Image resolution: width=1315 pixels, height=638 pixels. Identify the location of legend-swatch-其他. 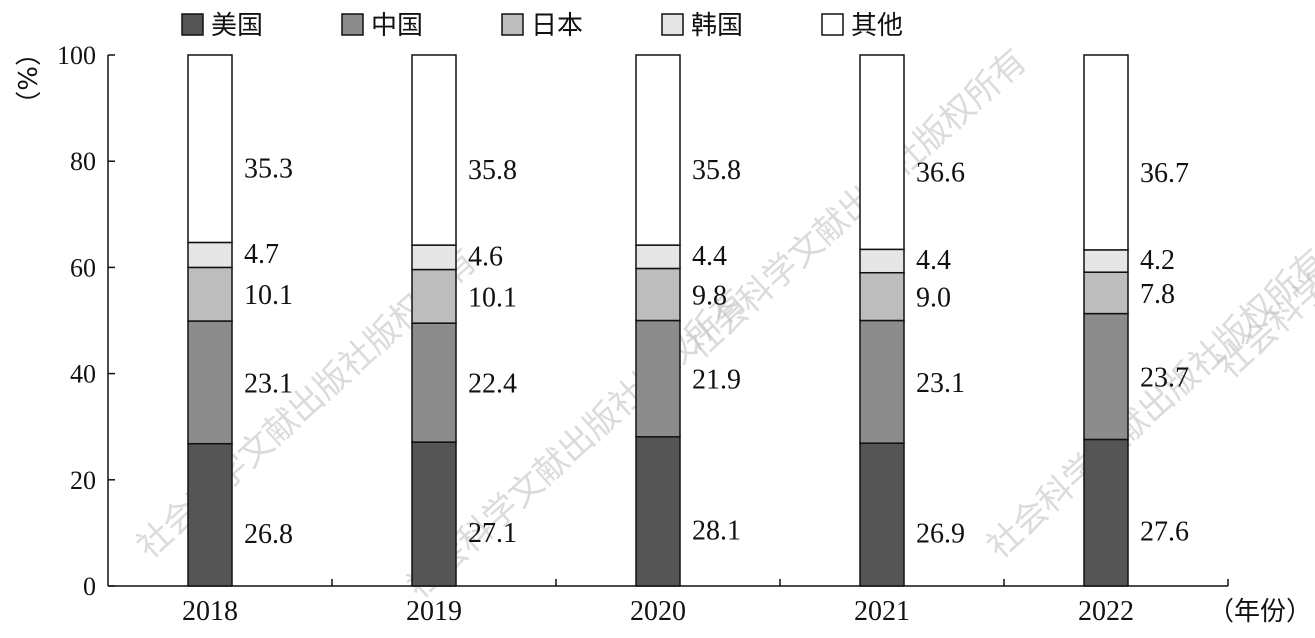
(832, 24).